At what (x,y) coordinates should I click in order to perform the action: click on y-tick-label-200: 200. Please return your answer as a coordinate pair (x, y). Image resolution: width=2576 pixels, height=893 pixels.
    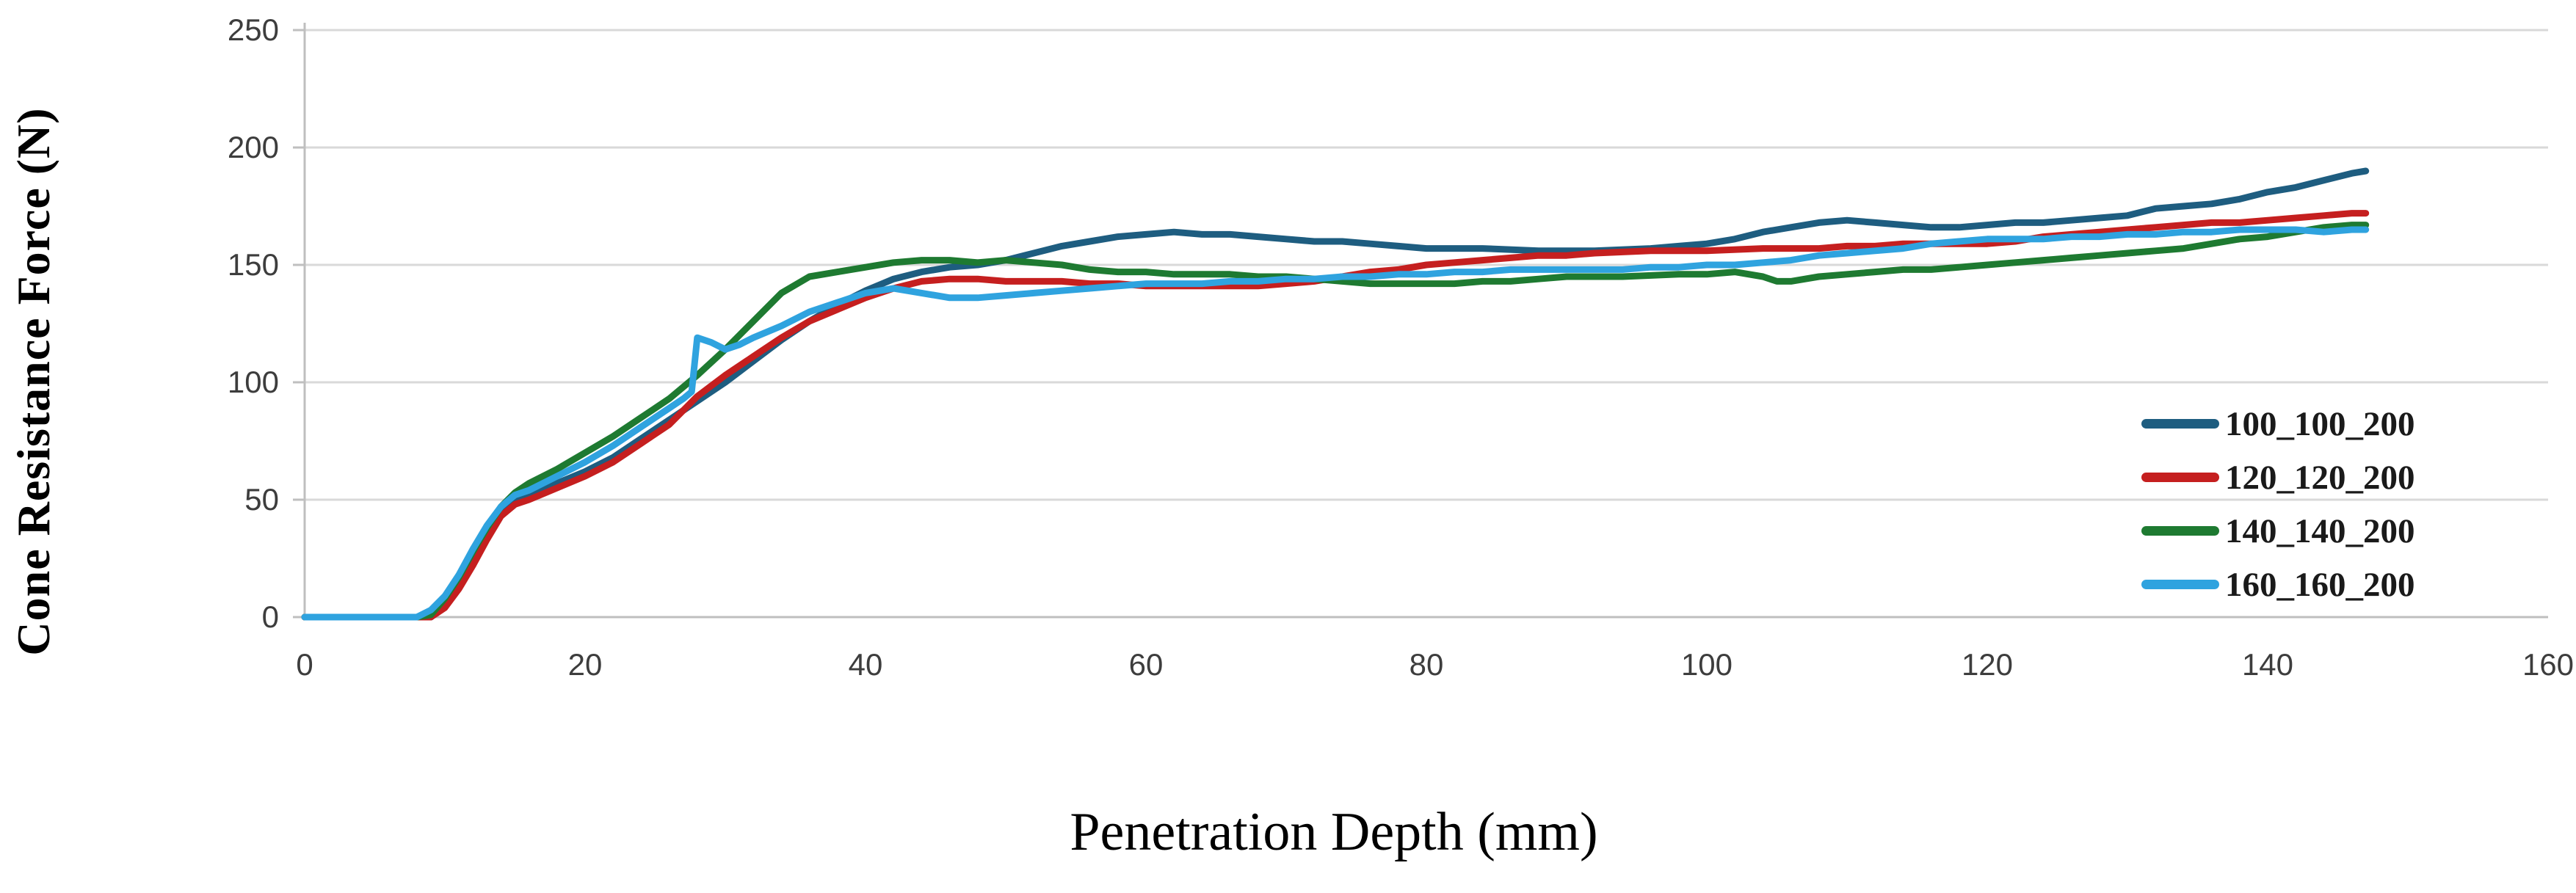
    Looking at the image, I should click on (253, 147).